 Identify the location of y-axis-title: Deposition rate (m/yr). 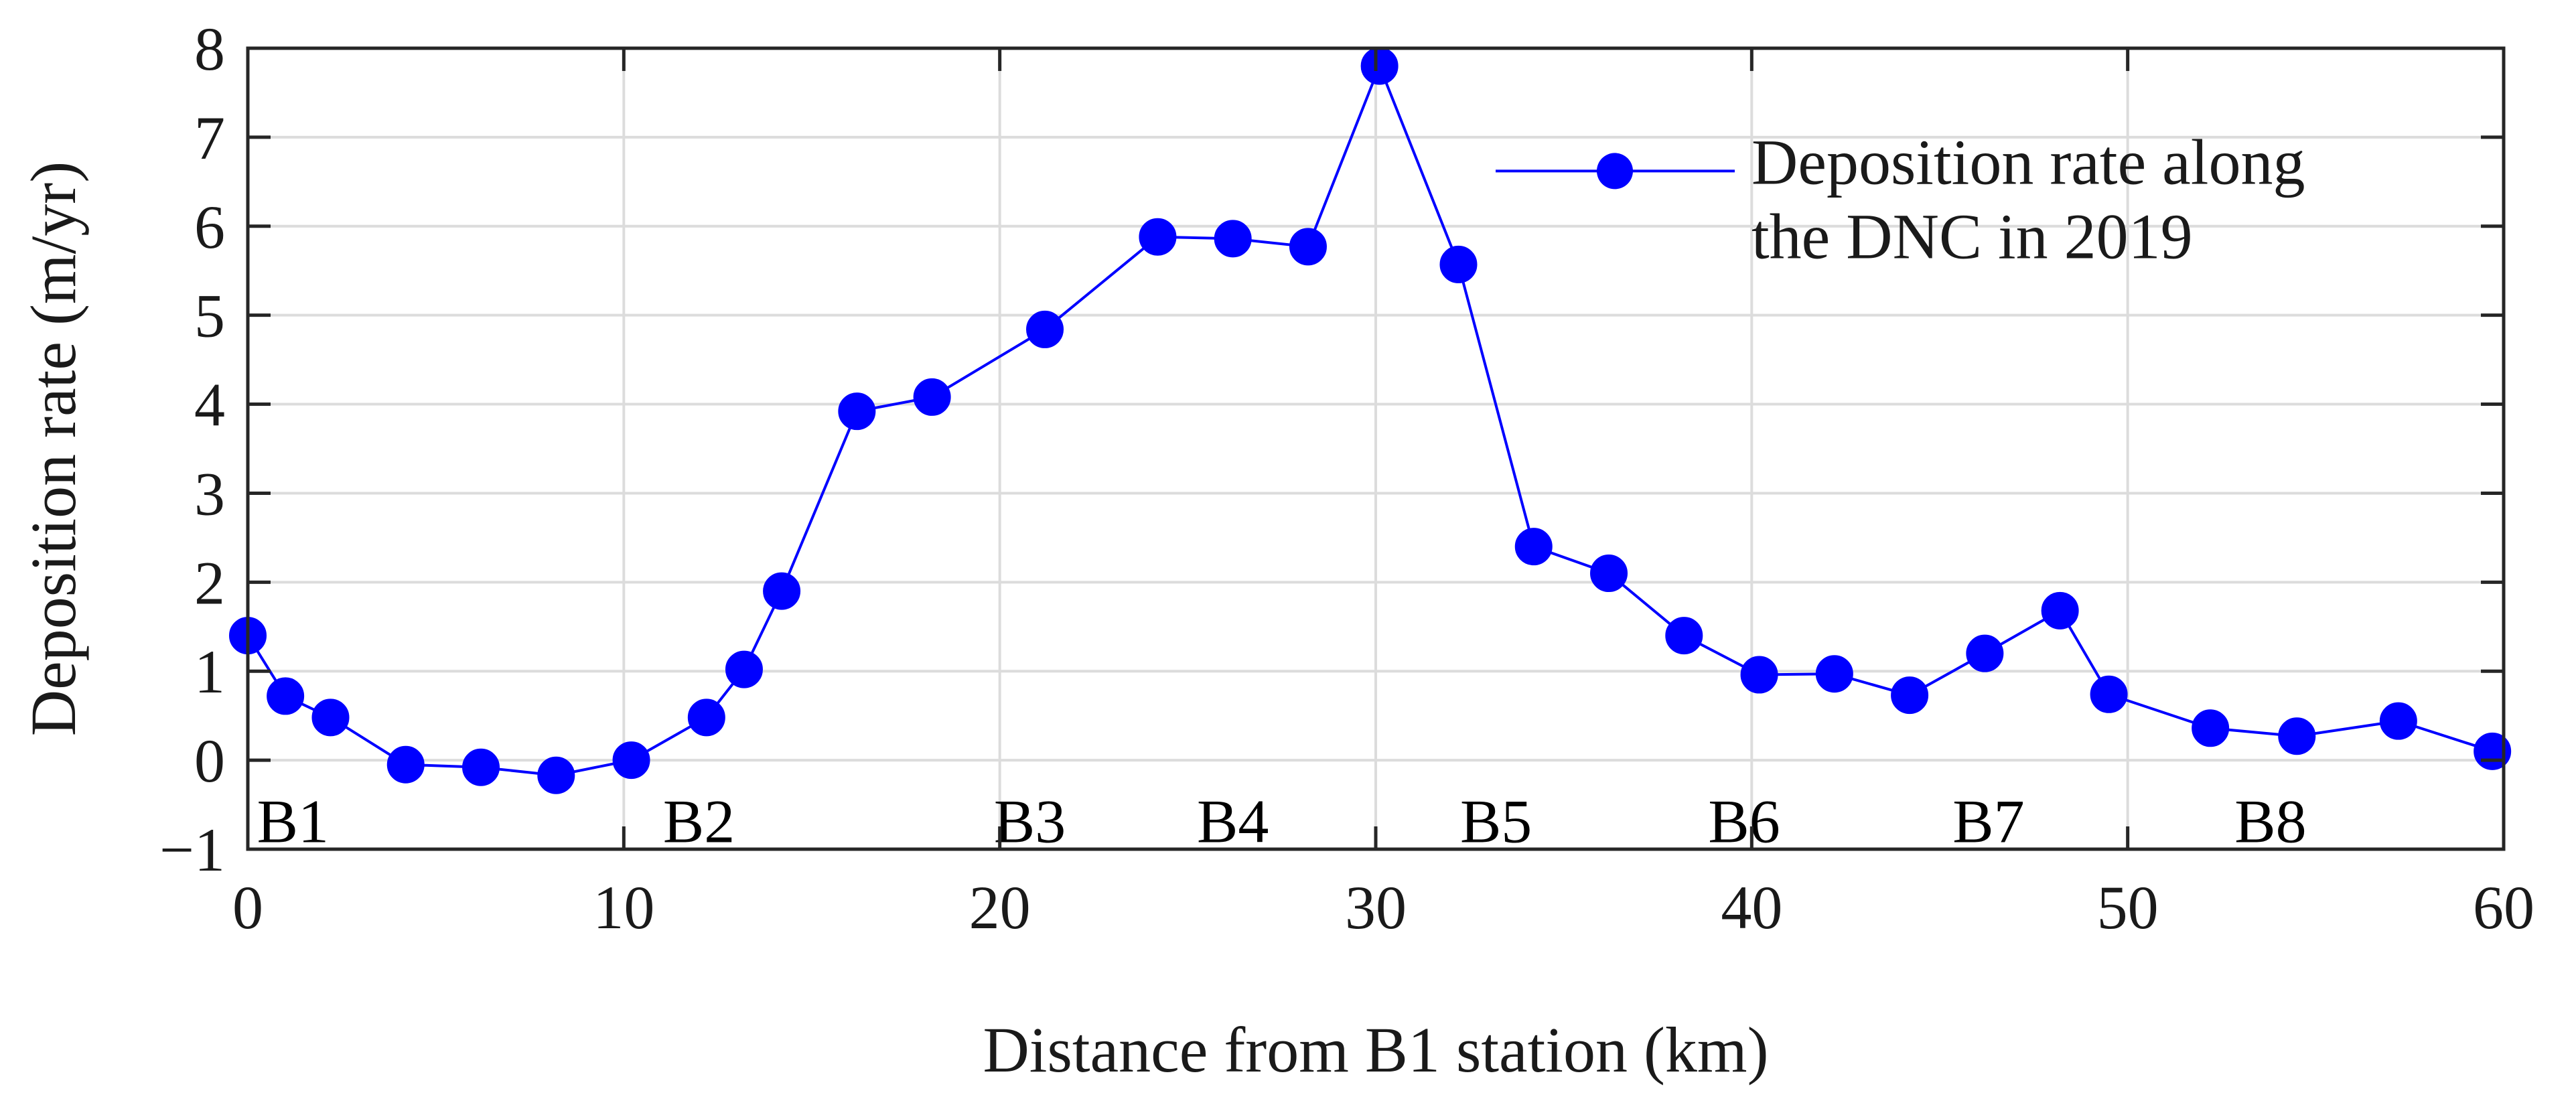
(53, 448).